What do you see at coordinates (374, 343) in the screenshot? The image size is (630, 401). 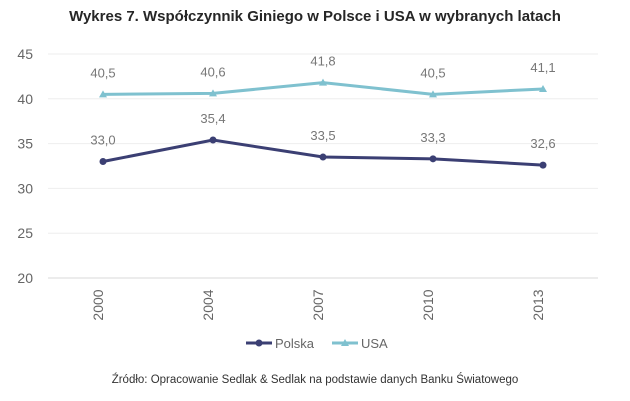 I see `legend-label: USA` at bounding box center [374, 343].